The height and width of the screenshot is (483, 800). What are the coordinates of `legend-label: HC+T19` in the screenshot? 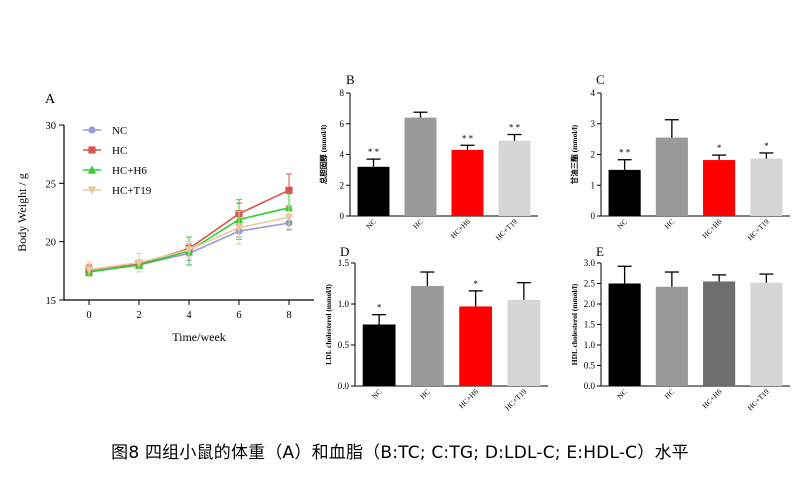 It's located at (132, 191).